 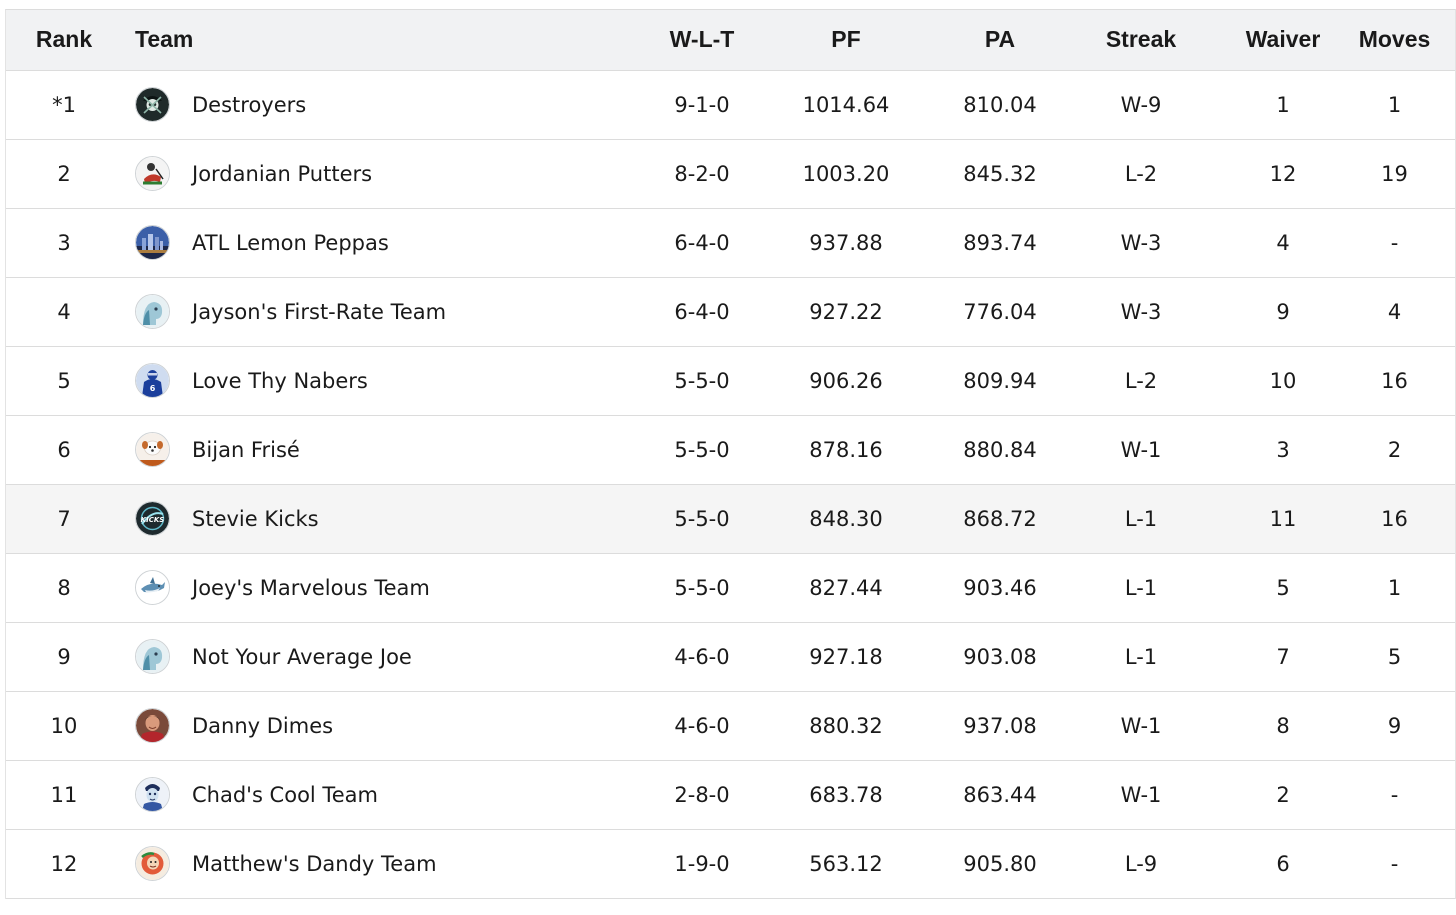 I want to click on pf-cell: 927.22, so click(x=846, y=312).